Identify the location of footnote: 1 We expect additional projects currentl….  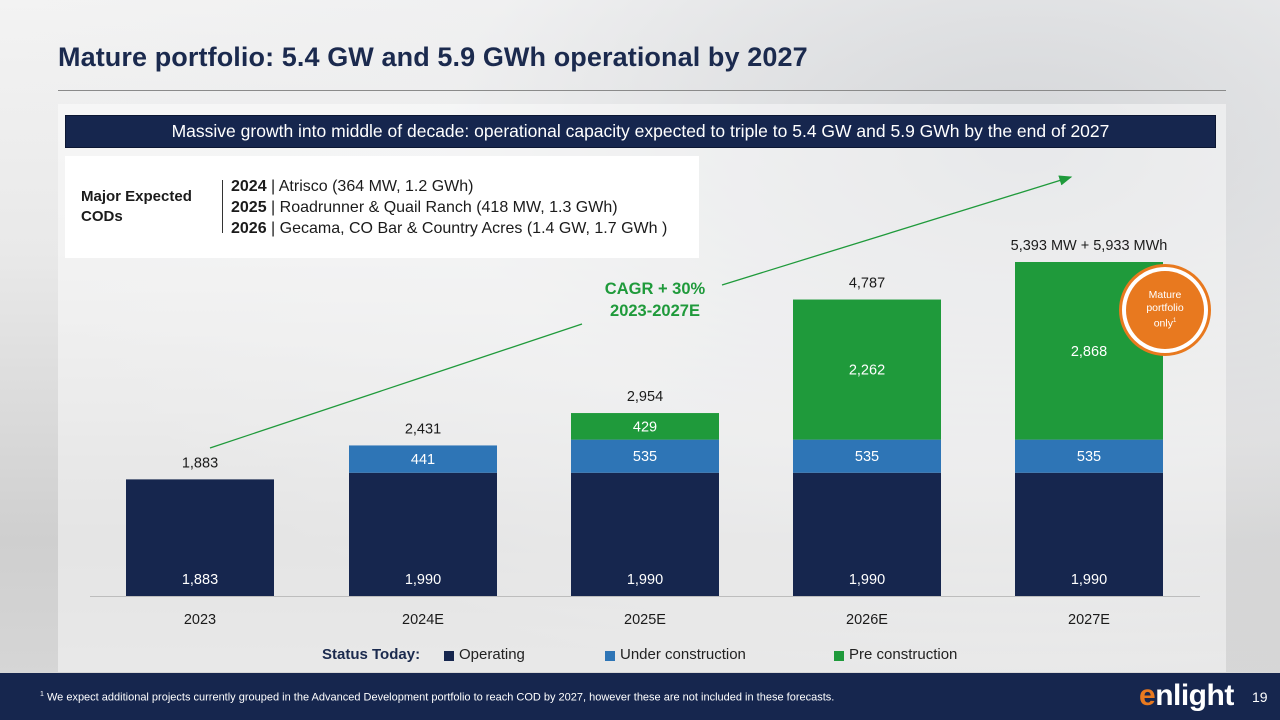
(437, 697).